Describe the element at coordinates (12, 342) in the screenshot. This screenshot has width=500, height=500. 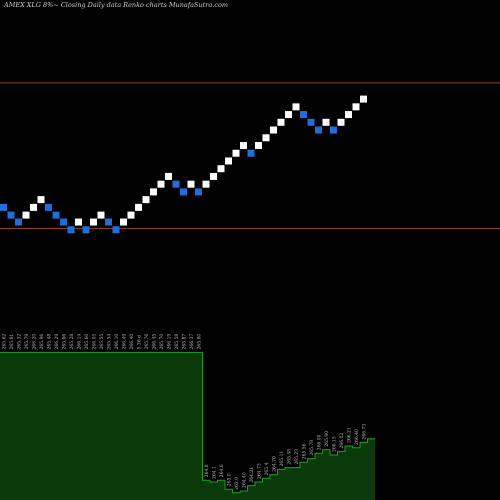
I see `volume-label-2: 265.81` at that location.